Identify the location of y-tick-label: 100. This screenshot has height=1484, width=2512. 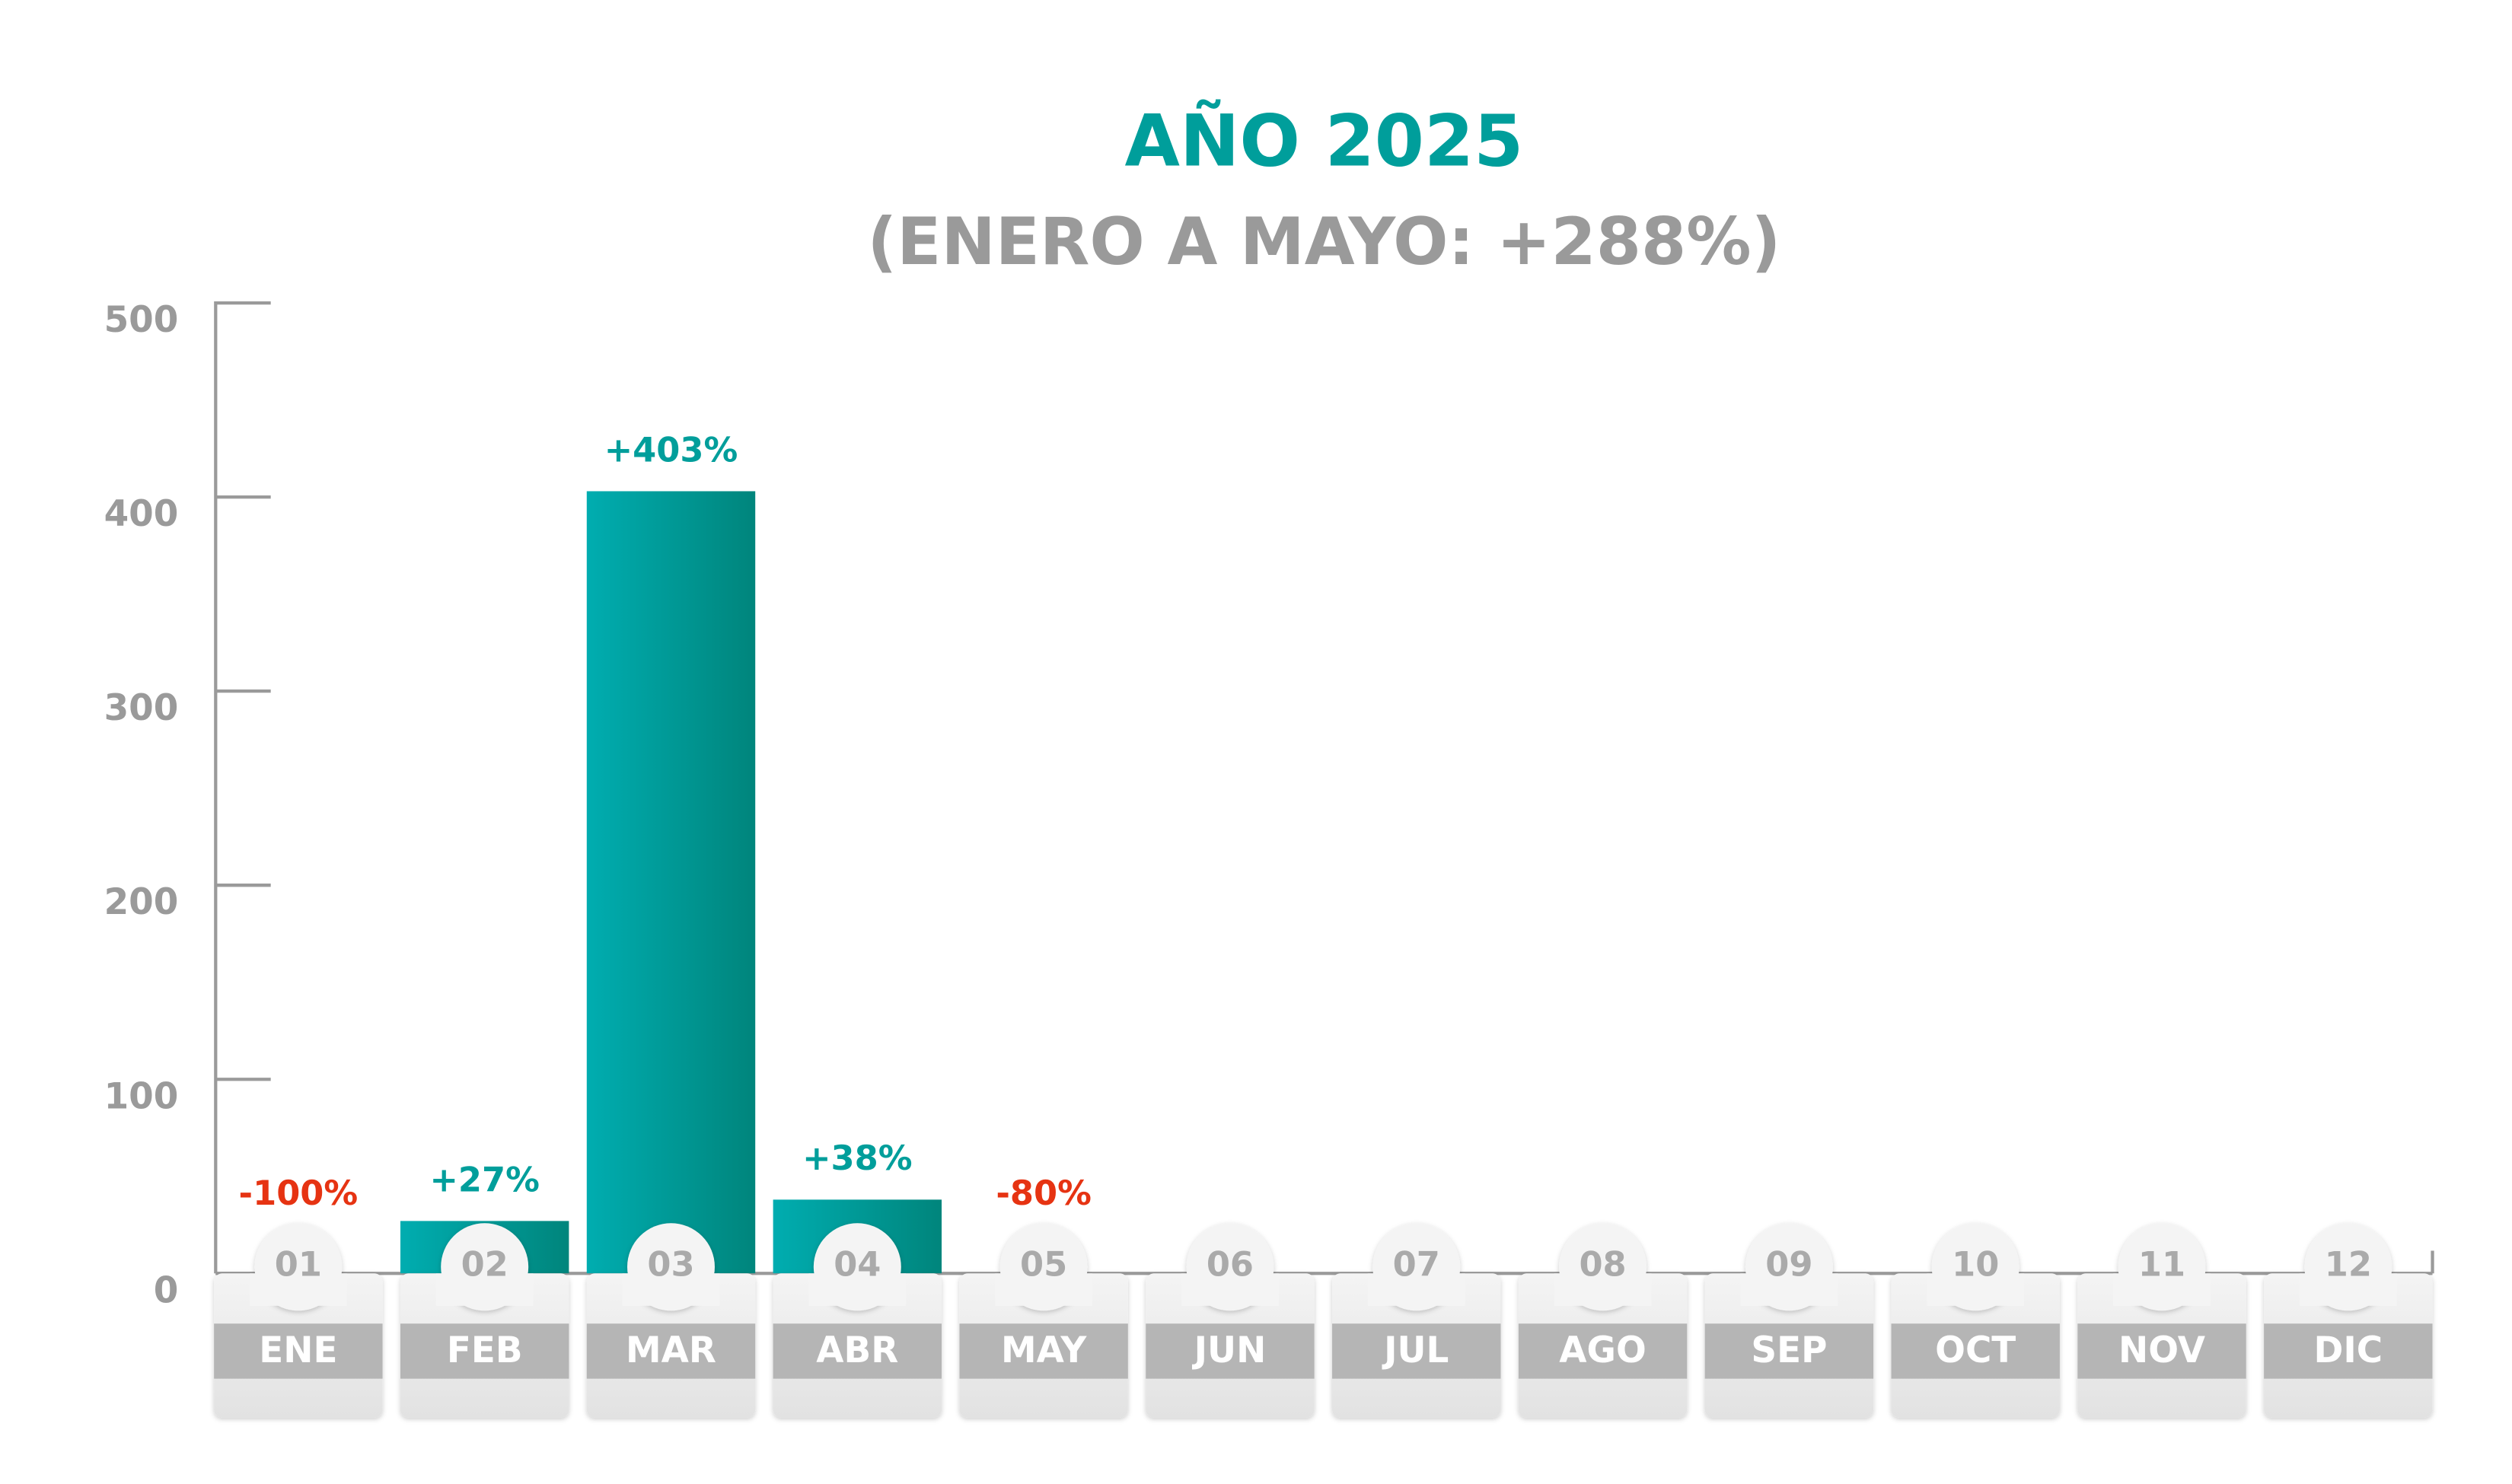
(141, 1096).